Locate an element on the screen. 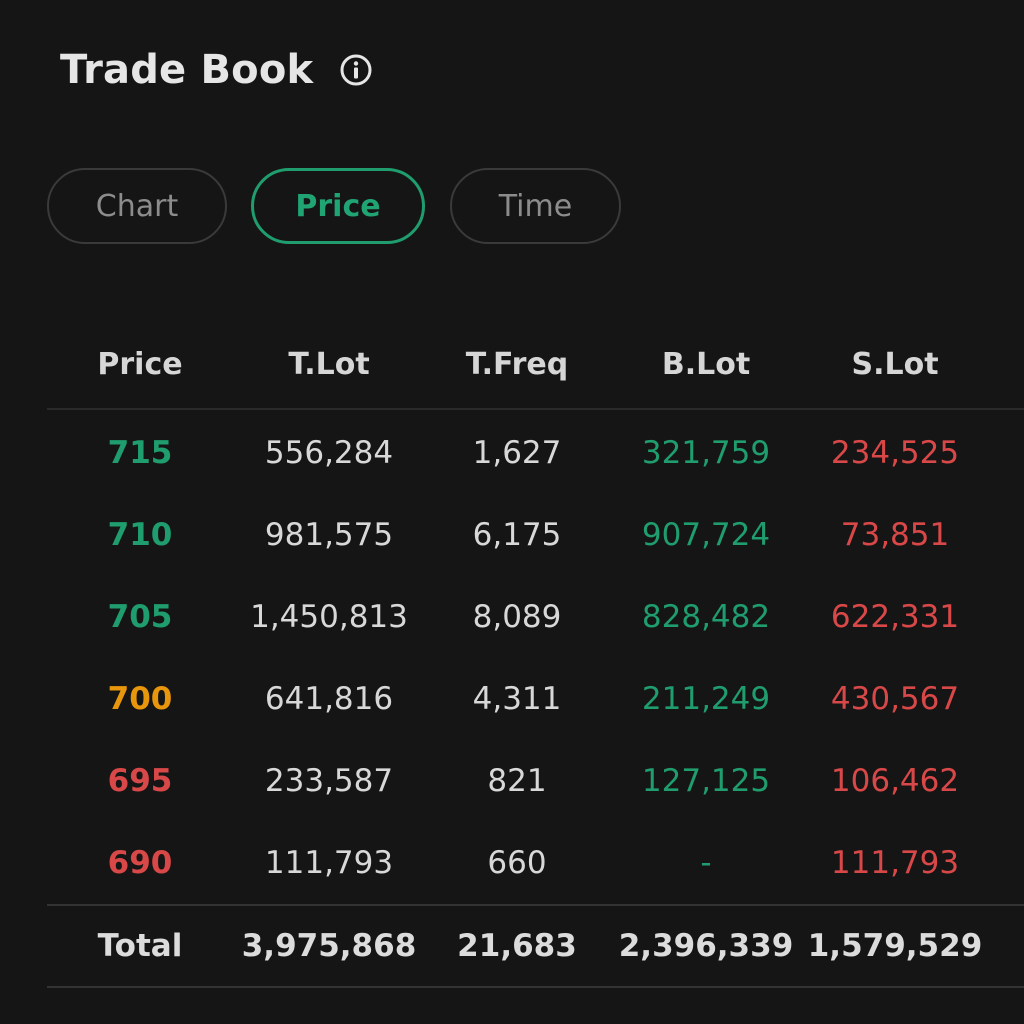 The height and width of the screenshot is (1024, 1024). tfreq-cell: 1,627 is located at coordinates (517, 453).